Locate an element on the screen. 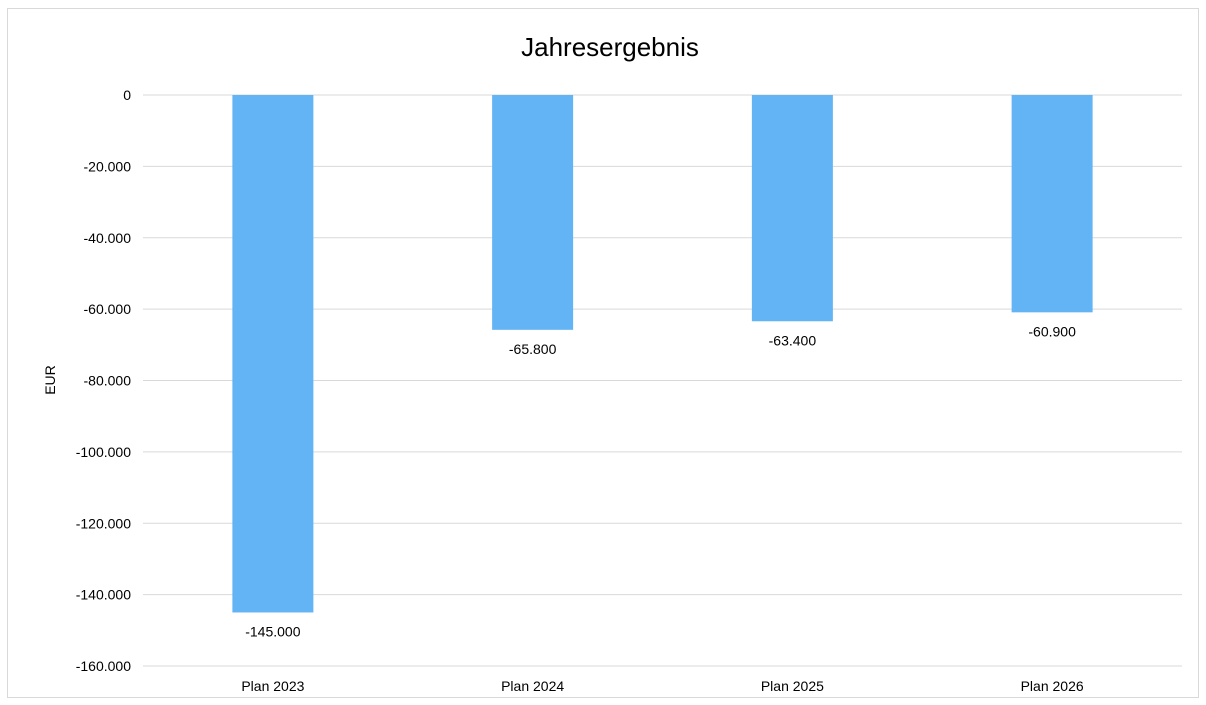 This screenshot has height=705, width=1206. data-label: -65.800 is located at coordinates (533, 349).